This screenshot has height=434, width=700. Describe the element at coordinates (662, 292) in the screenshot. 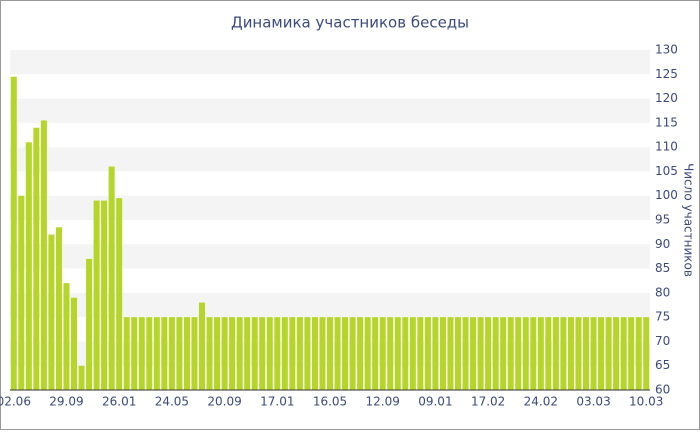

I see `y-tick-label: 80` at that location.